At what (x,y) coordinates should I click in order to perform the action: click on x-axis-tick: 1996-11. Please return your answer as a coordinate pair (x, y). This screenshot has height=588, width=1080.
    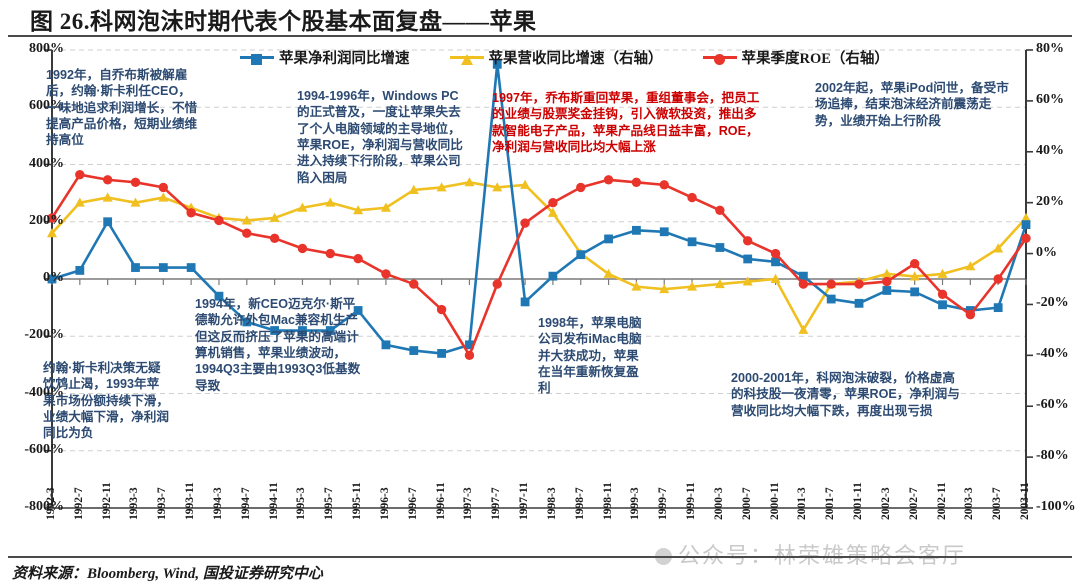
    Looking at the image, I should click on (440, 501).